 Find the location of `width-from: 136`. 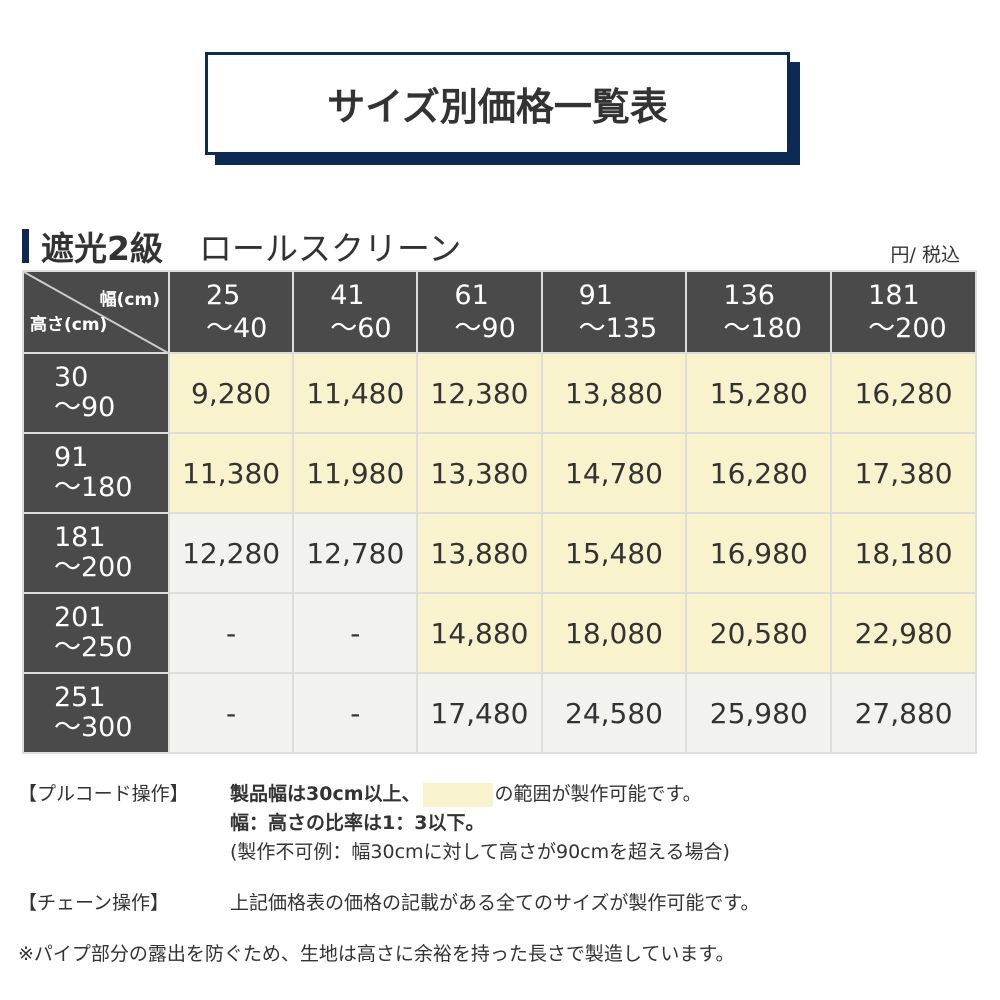

width-from: 136 is located at coordinates (749, 295).